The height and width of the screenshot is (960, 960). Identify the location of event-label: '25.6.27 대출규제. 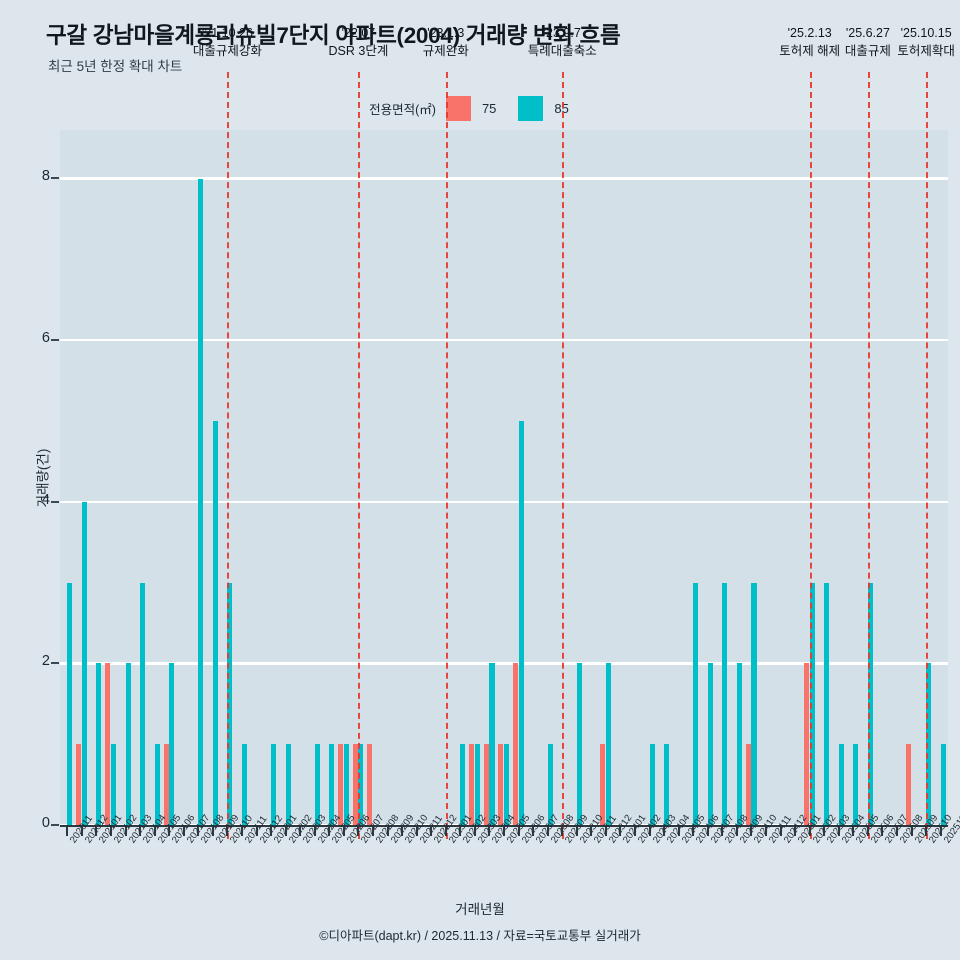
(868, 43).